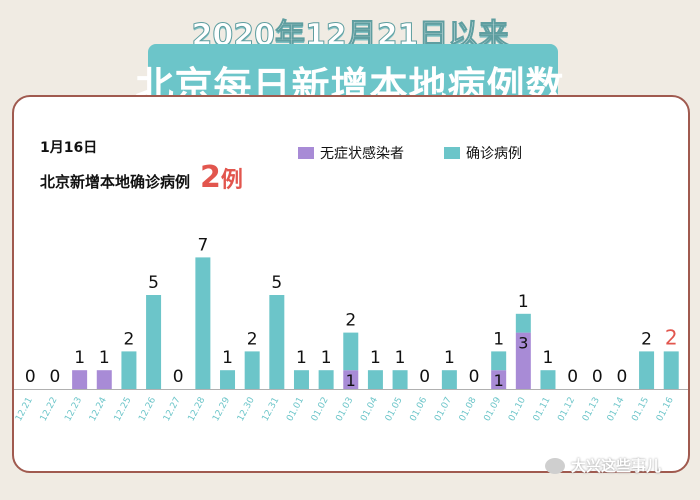 The height and width of the screenshot is (500, 700). What do you see at coordinates (154, 342) in the screenshot?
I see `bar-confirmed-12.26` at bounding box center [154, 342].